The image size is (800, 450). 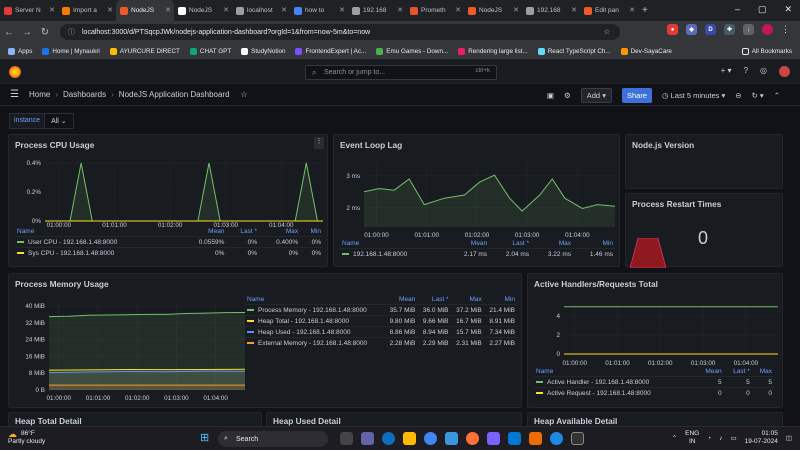 I want to click on forward-icon: →, so click(x=27, y=32).